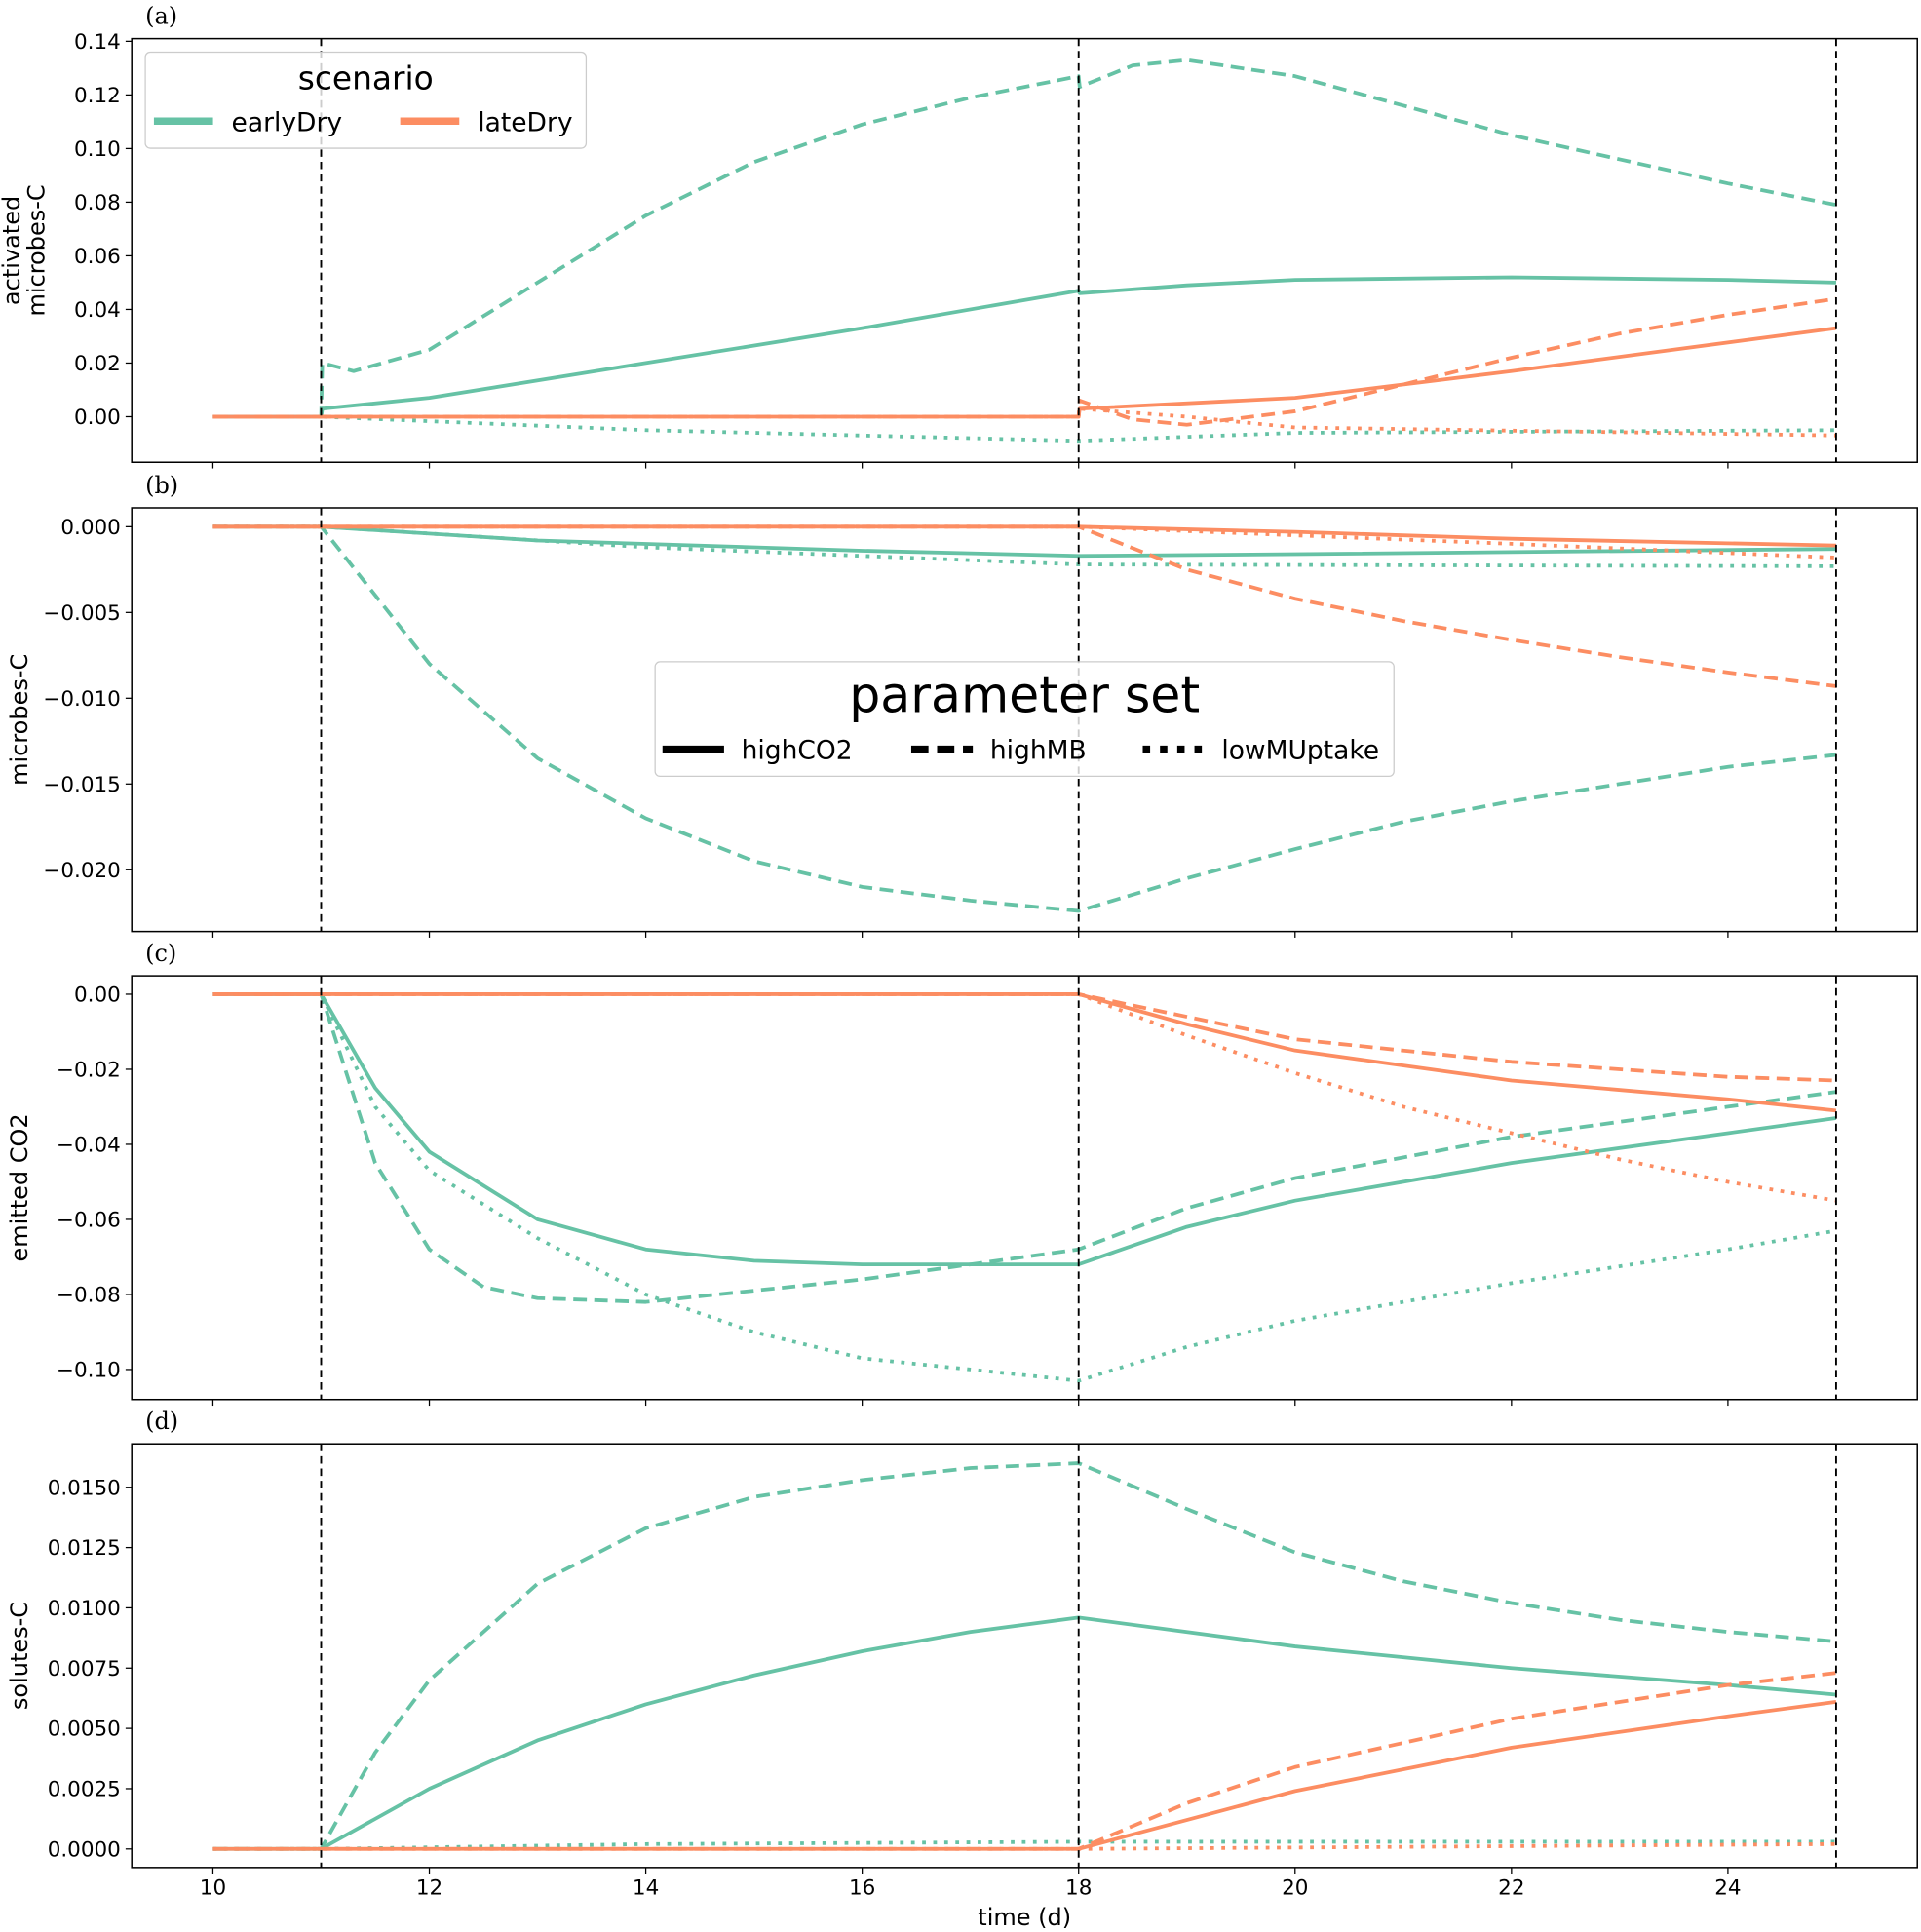 Image resolution: width=1921 pixels, height=1932 pixels. Describe the element at coordinates (97, 42) in the screenshot. I see `y-tick-label: 0.14` at that location.